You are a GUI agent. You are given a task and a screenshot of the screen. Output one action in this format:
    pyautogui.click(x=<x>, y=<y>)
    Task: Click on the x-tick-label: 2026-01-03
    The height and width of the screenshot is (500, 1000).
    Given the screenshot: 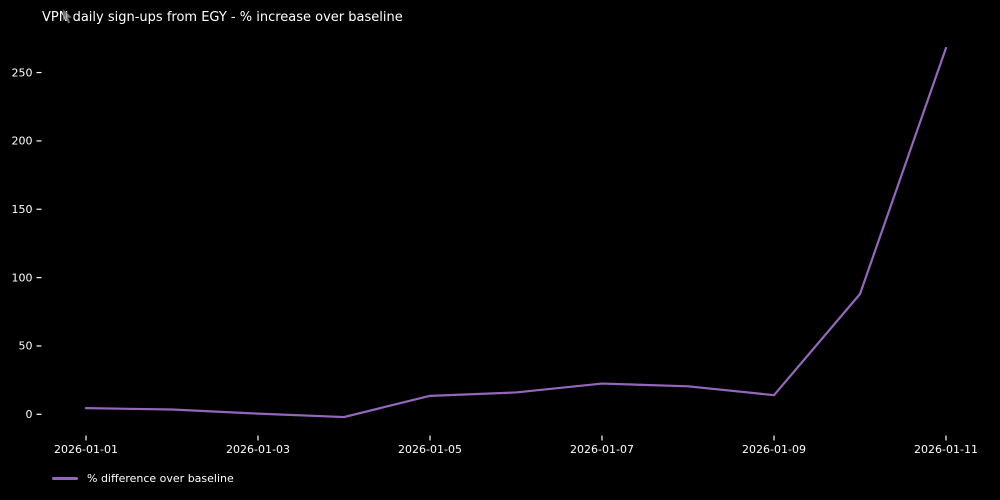 What is the action you would take?
    pyautogui.click(x=258, y=449)
    